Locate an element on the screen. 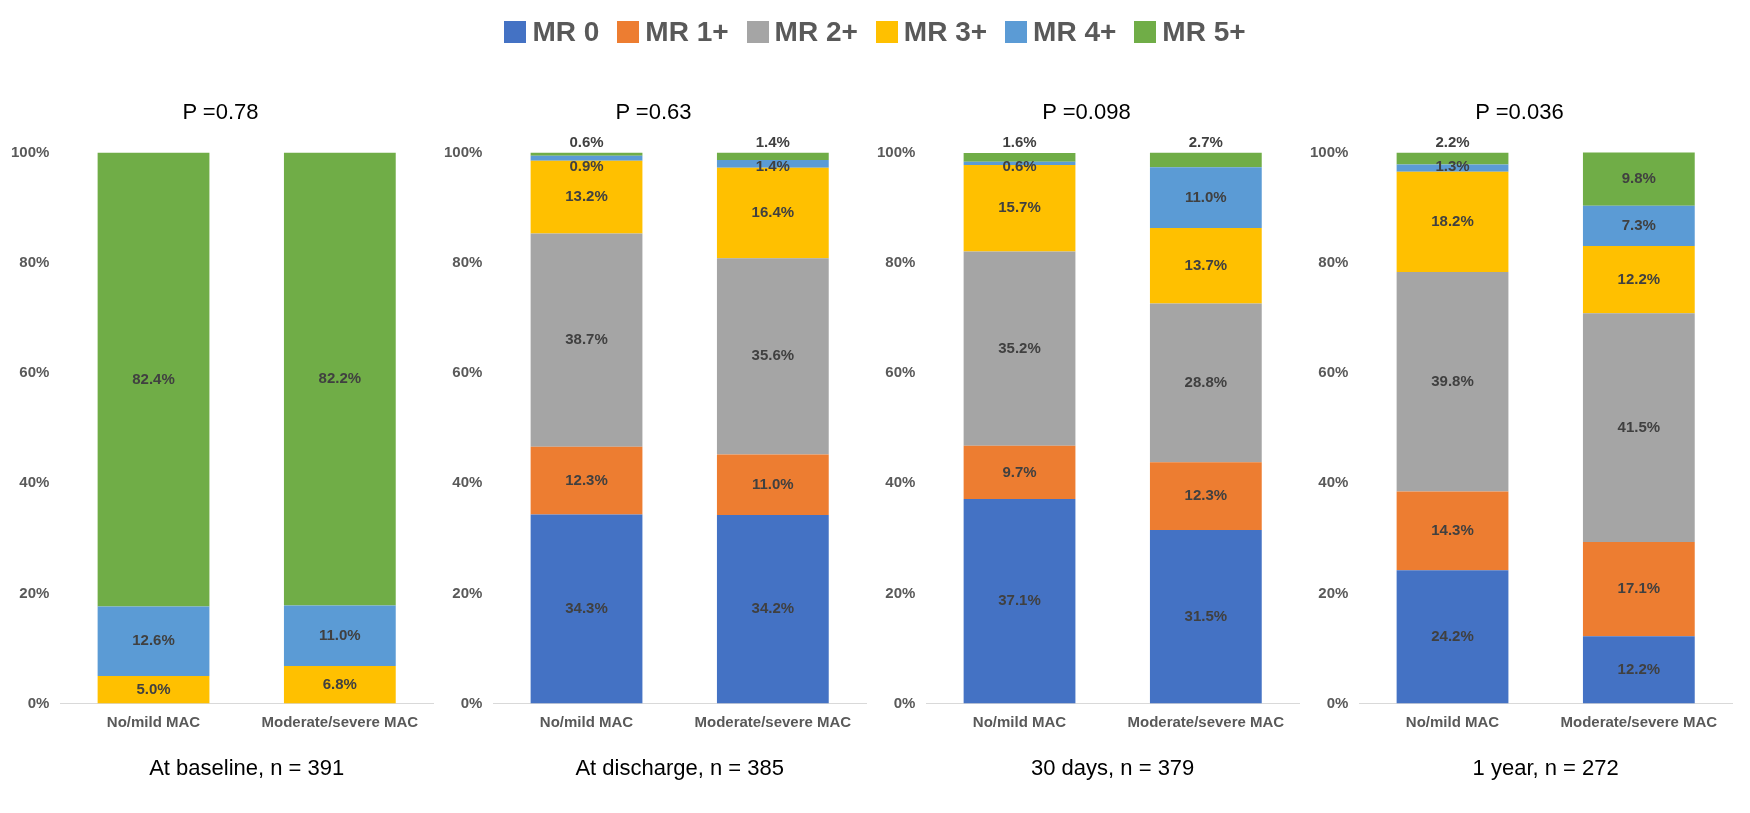  legend-label: MR 1+ is located at coordinates (687, 32).